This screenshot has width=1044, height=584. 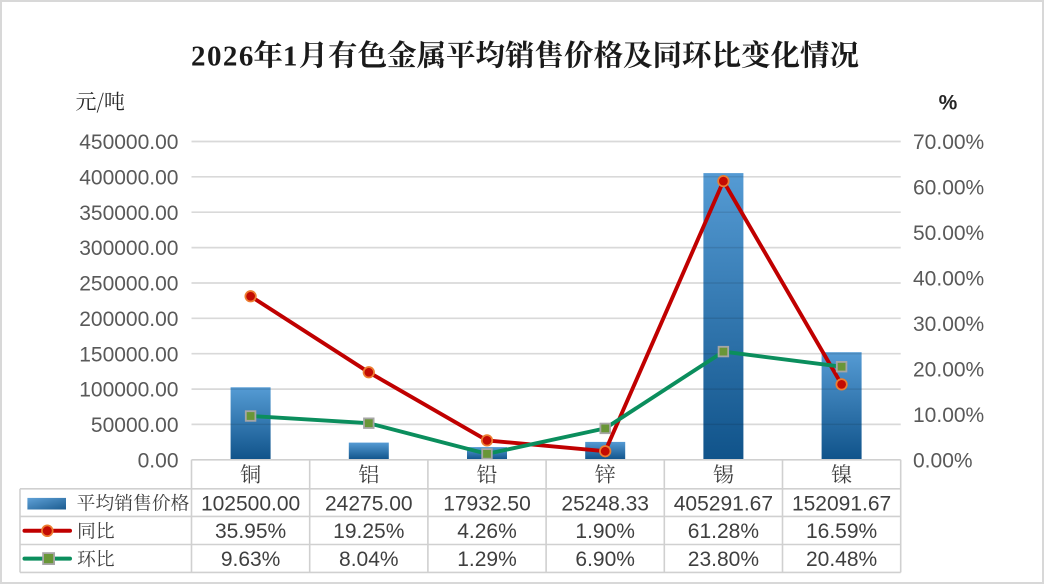 What do you see at coordinates (841, 559) in the screenshot?
I see `svg-text: 20.48%` at bounding box center [841, 559].